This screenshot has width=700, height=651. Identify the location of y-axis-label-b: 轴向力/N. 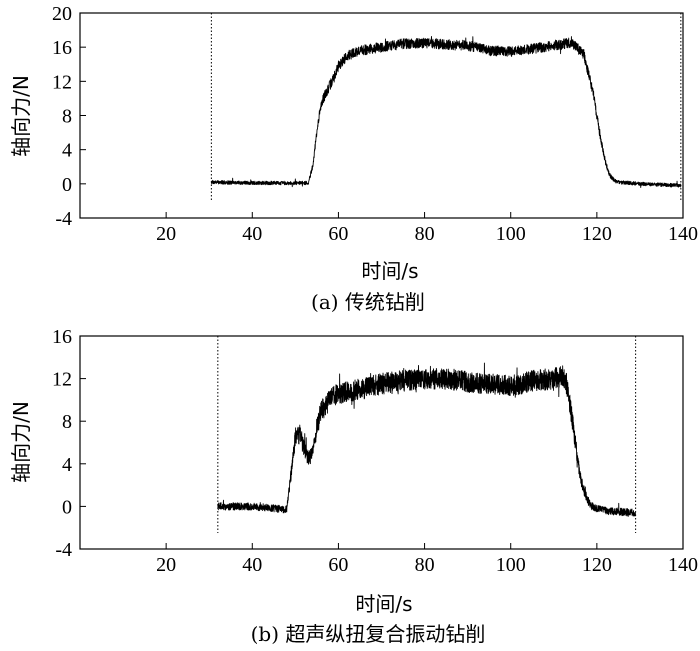
(21, 442).